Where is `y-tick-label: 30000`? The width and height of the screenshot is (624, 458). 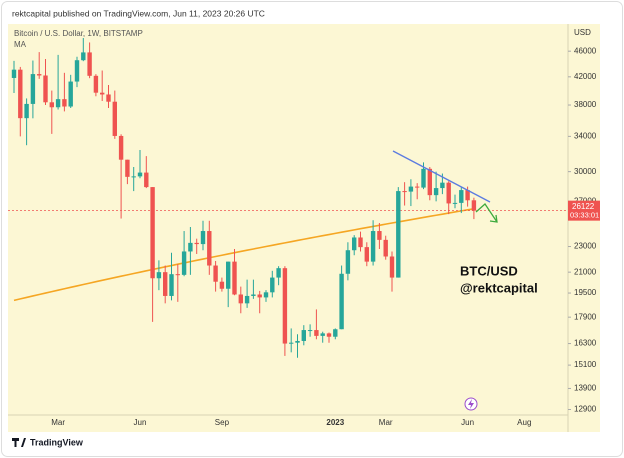
y-tick-label: 30000 is located at coordinates (585, 171).